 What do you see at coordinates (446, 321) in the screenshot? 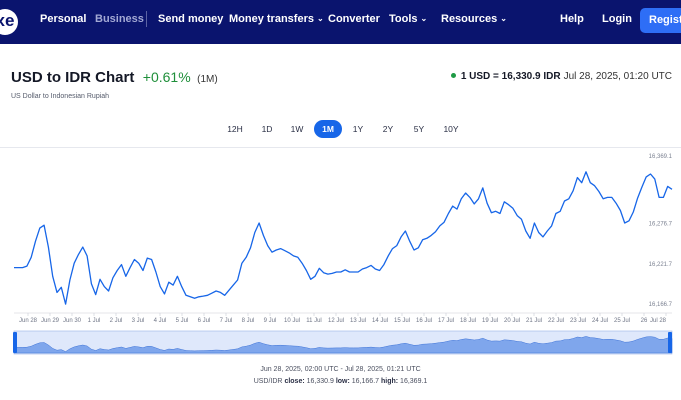
I see `x-tick-label: 17 Jul` at bounding box center [446, 321].